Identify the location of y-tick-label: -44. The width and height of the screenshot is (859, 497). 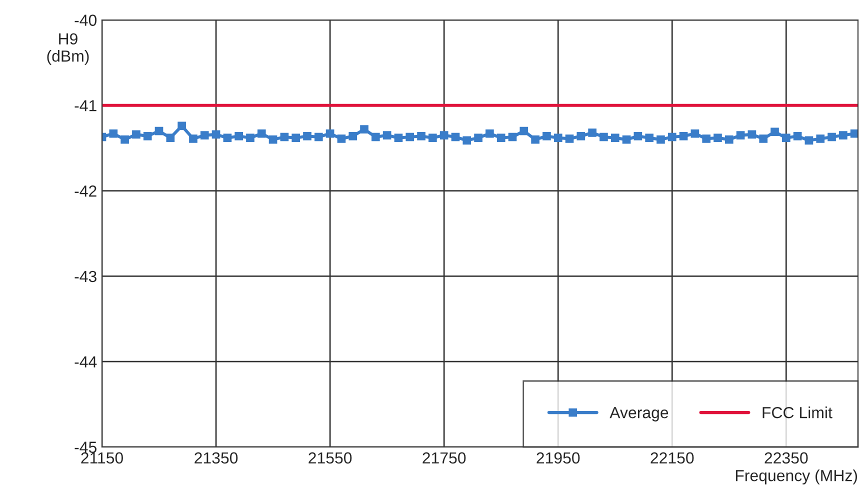
(85, 362).